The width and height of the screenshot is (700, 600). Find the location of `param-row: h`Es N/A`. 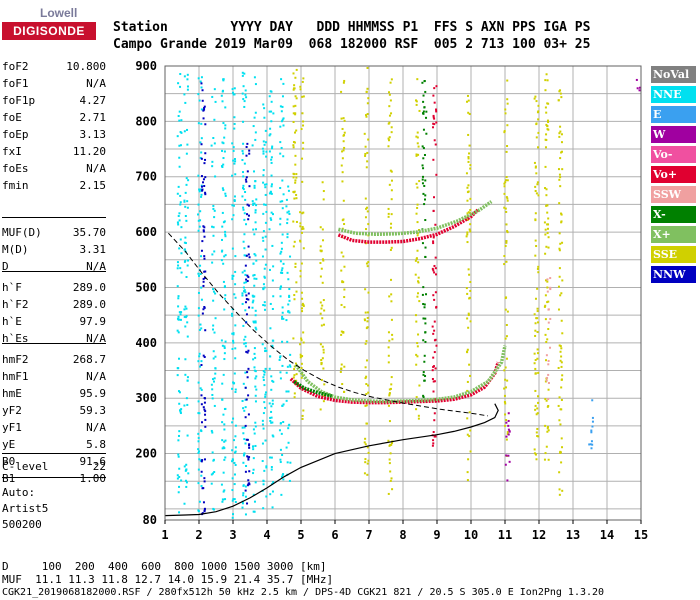

param-row: h`Es N/A is located at coordinates (54, 338).